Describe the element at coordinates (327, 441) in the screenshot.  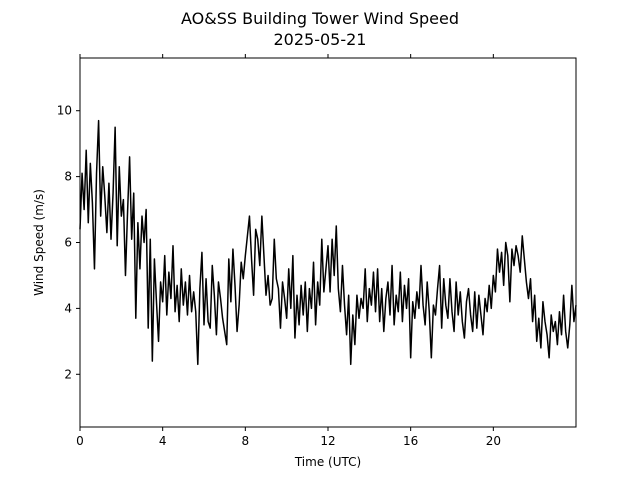
I see `x-tick-label: 12` at that location.